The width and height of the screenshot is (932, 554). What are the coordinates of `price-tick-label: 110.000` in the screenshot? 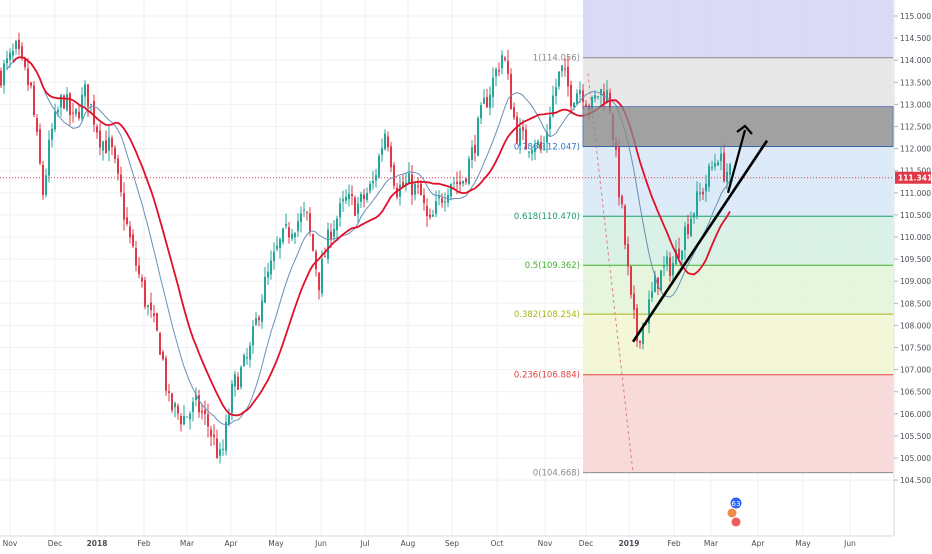 It's located at (915, 237).